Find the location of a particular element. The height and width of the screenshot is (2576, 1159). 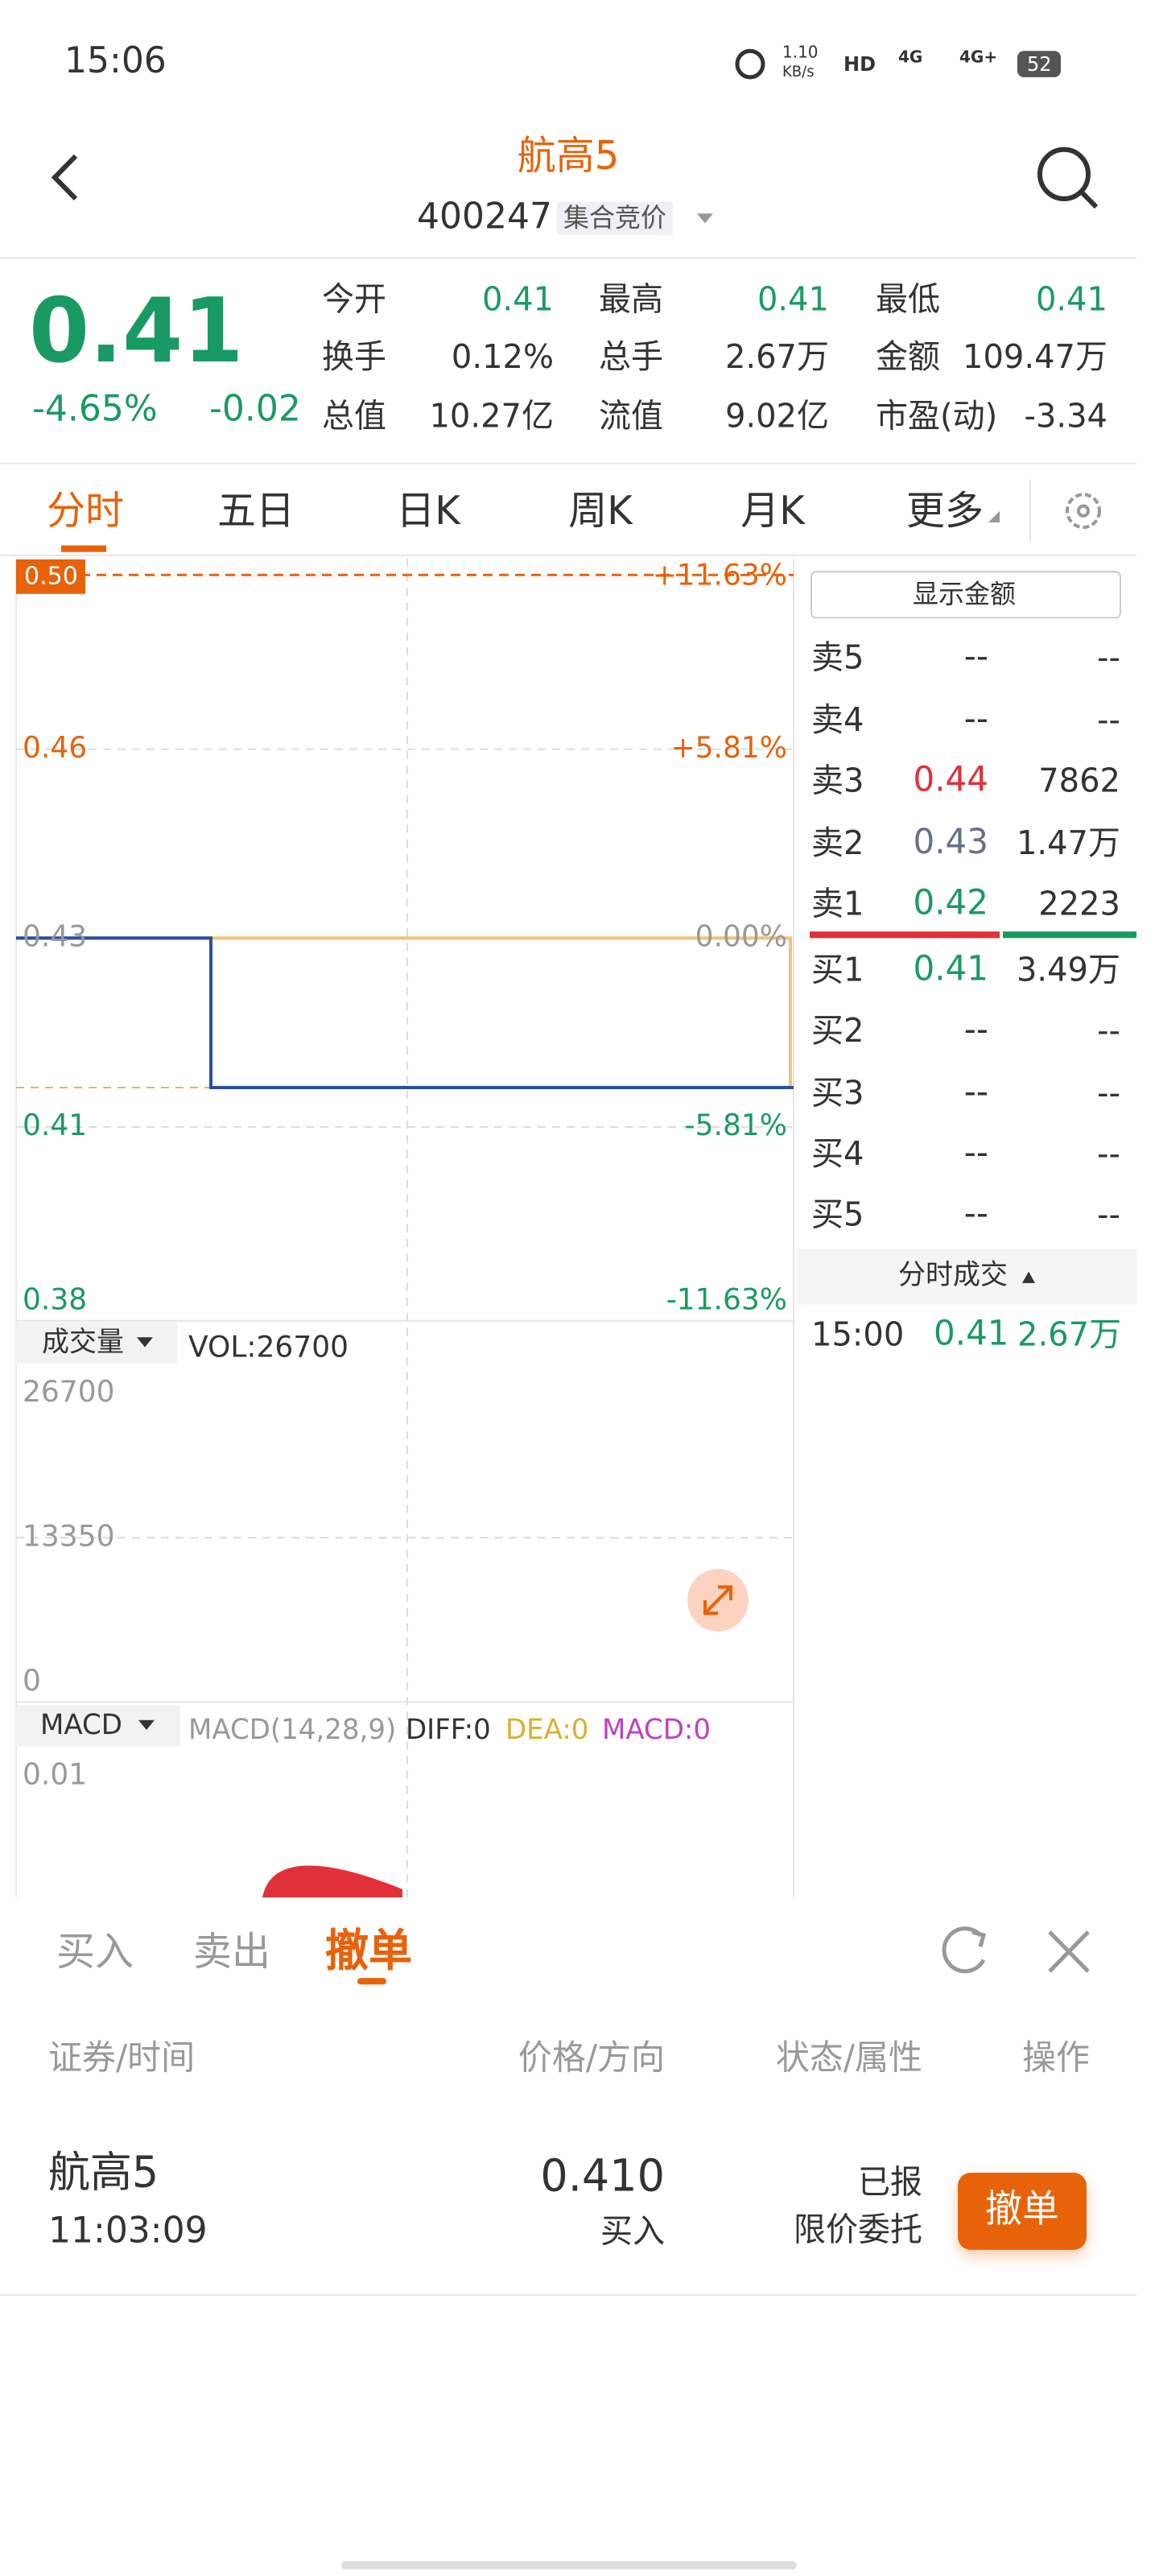

text: 买入 is located at coordinates (632, 2231).